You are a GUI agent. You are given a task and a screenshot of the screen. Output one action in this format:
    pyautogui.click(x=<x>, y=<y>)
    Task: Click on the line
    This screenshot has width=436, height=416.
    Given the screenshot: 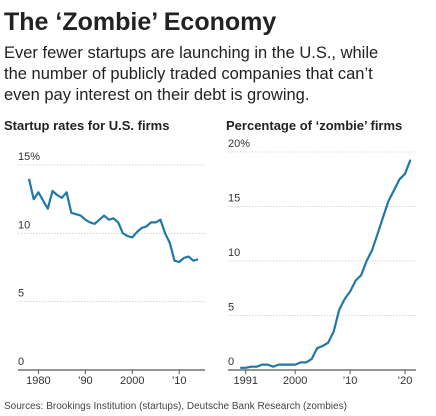 What is the action you would take?
    pyautogui.click(x=113, y=221)
    